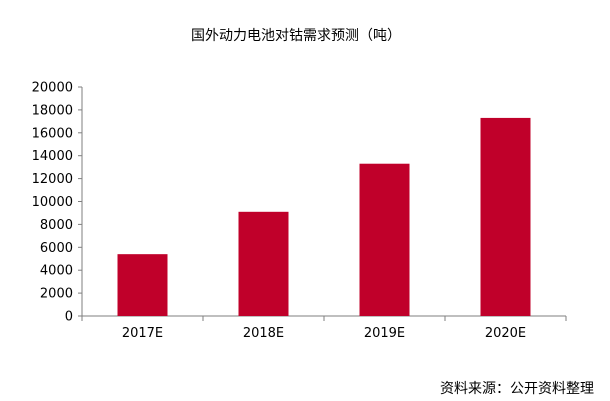  What do you see at coordinates (52, 110) in the screenshot?
I see `y-tick-label: 18000` at bounding box center [52, 110].